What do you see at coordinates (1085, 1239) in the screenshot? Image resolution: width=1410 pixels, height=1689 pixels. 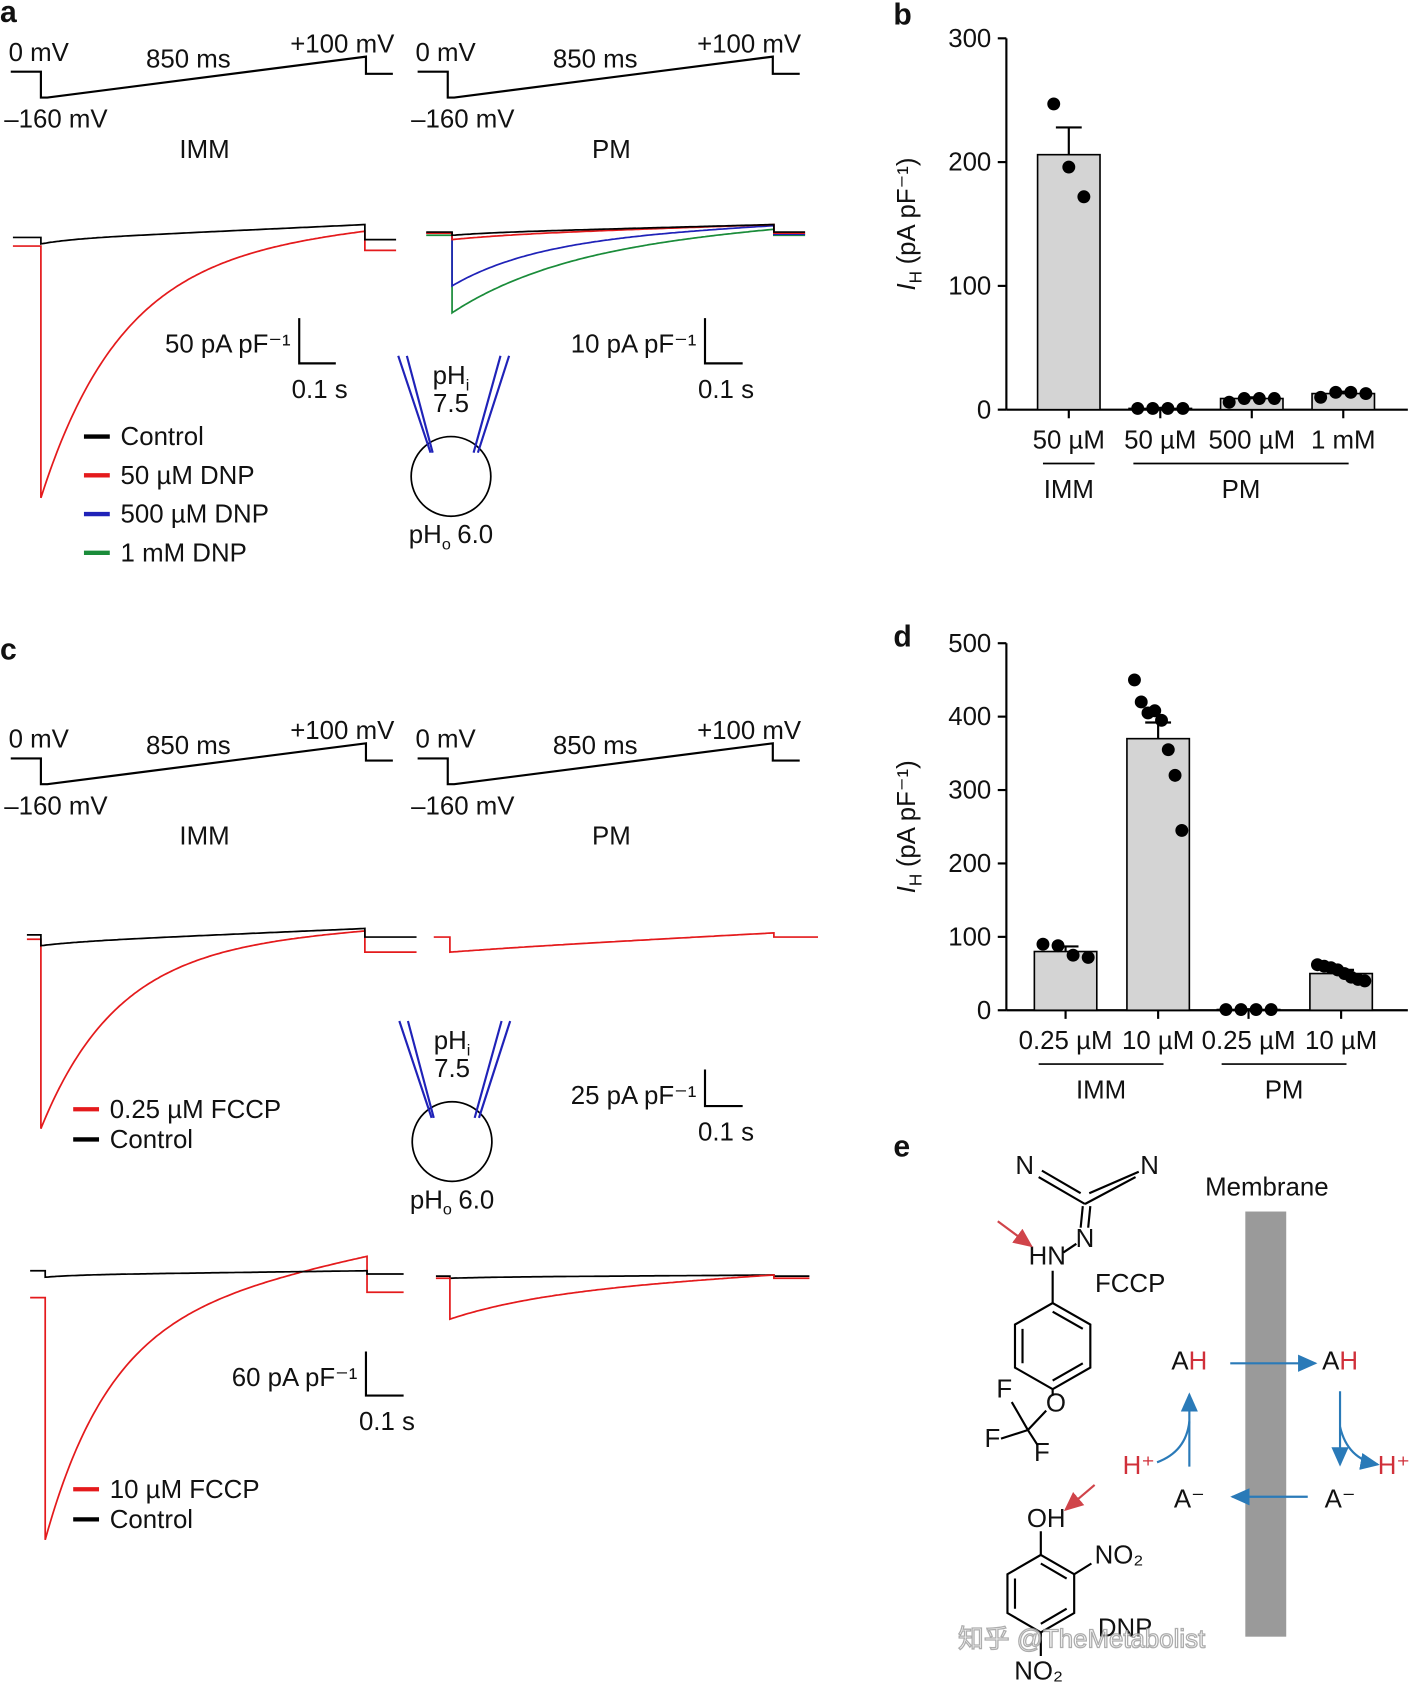 I see `atom: N` at bounding box center [1085, 1239].